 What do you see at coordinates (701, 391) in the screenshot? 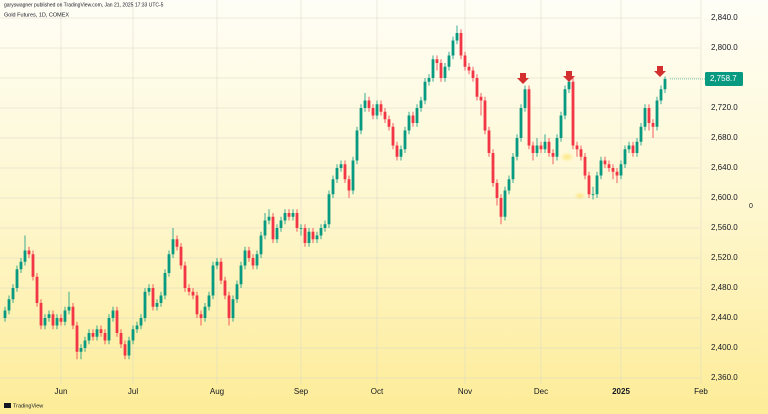
I see `x-tick-label: Feb` at bounding box center [701, 391].